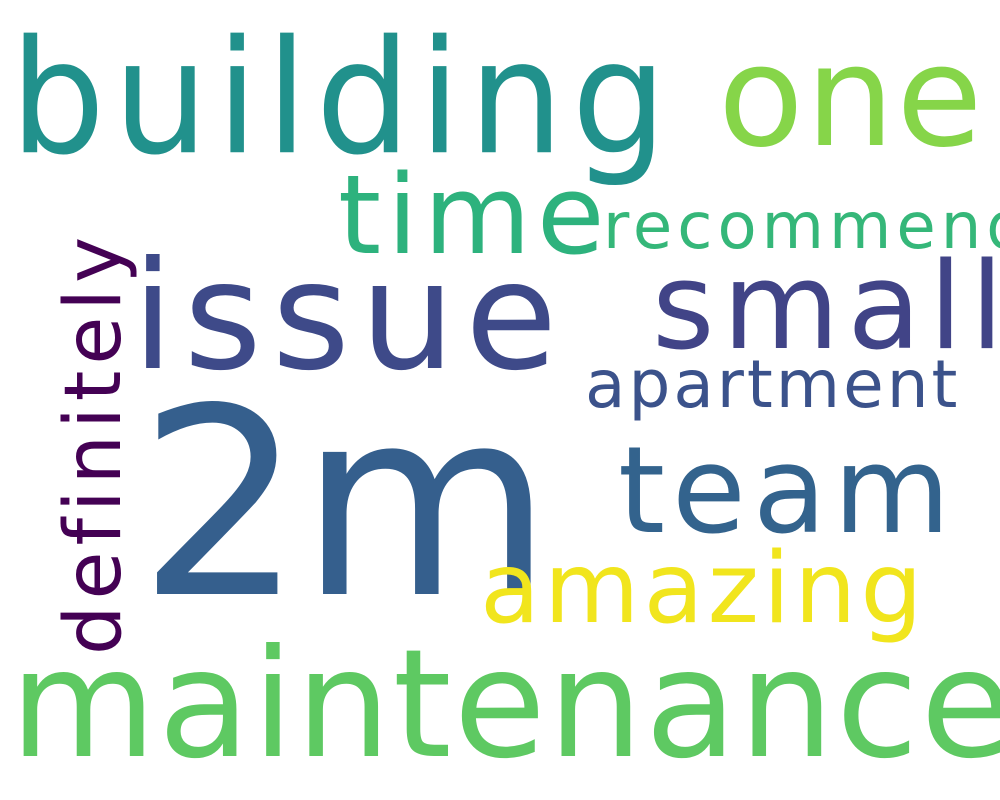 This screenshot has height=800, width=1000. I want to click on word-recommend: recommend, so click(801, 227).